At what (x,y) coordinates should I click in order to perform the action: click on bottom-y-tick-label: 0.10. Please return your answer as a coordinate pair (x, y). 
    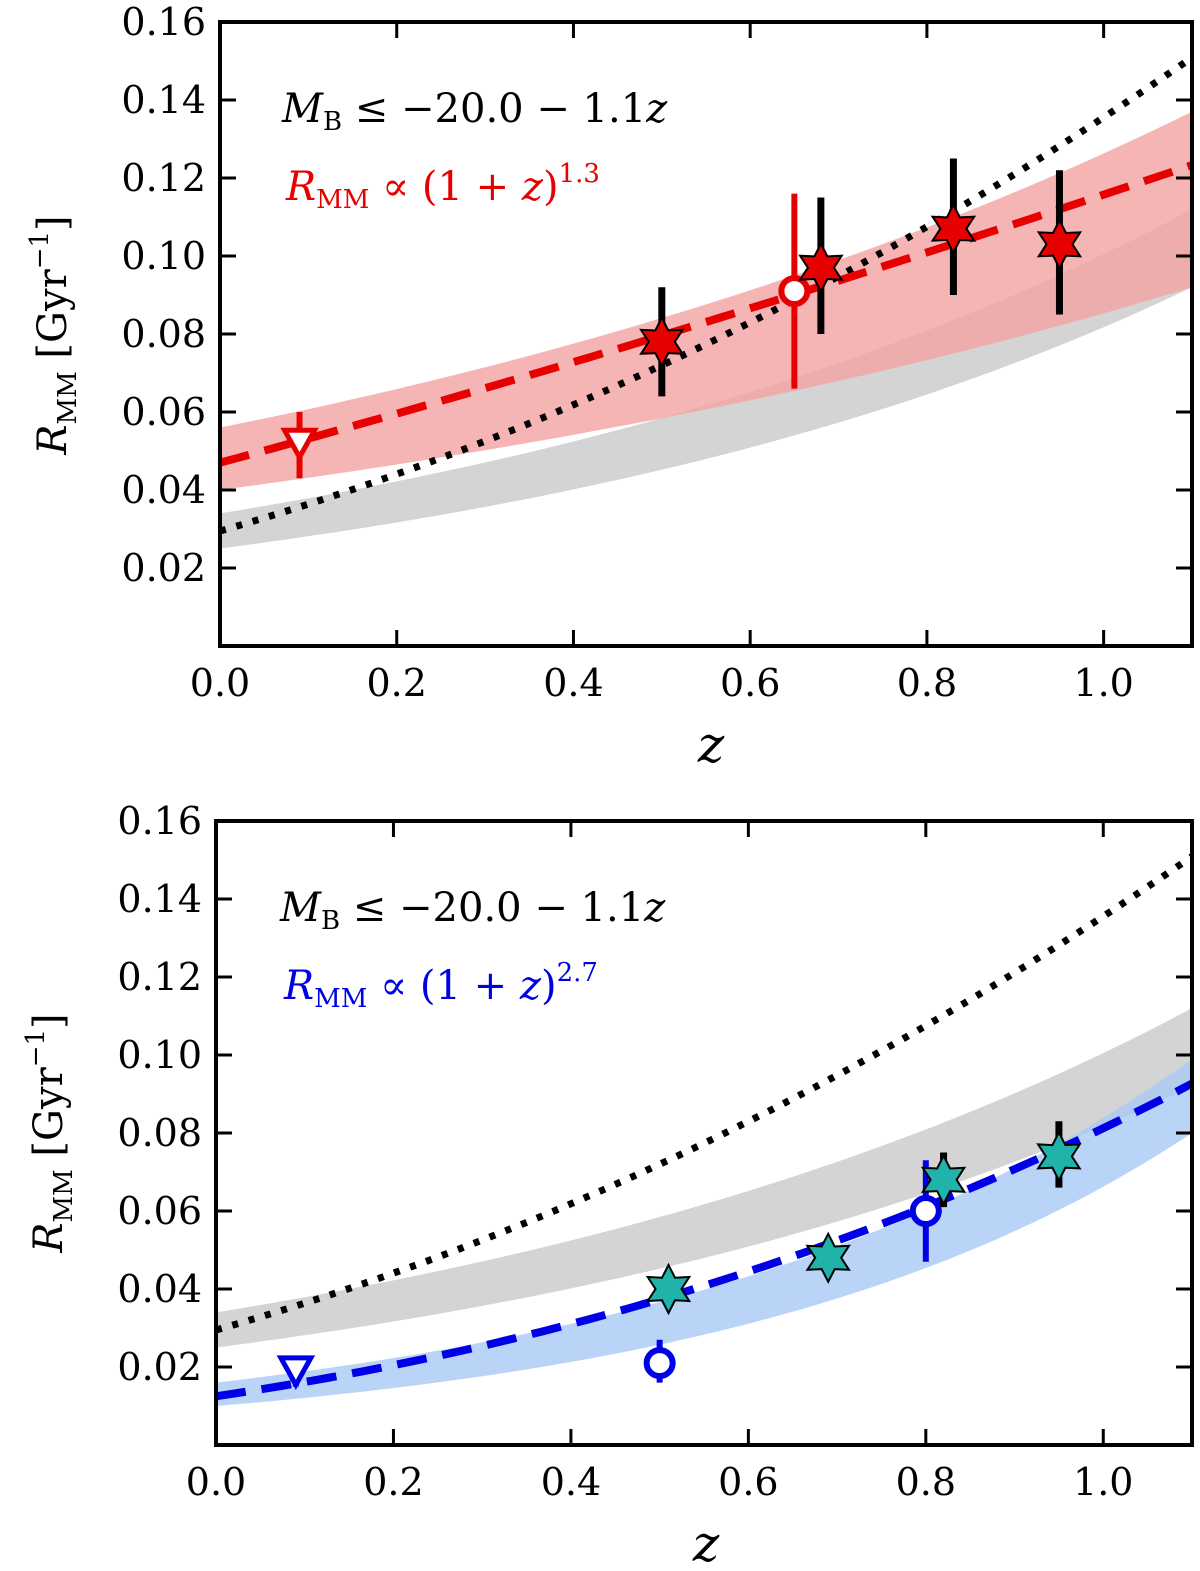
    Looking at the image, I should click on (159, 1055).